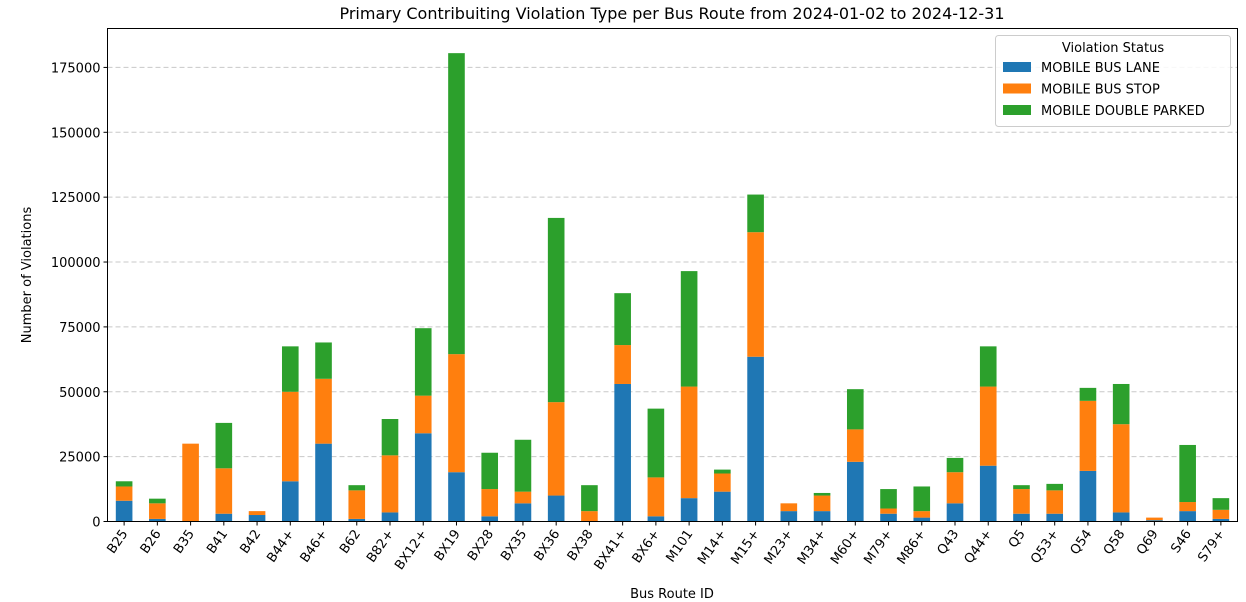 This screenshot has width=1246, height=602. What do you see at coordinates (514, 545) in the screenshot?
I see `x-tick-label: BX35` at bounding box center [514, 545].